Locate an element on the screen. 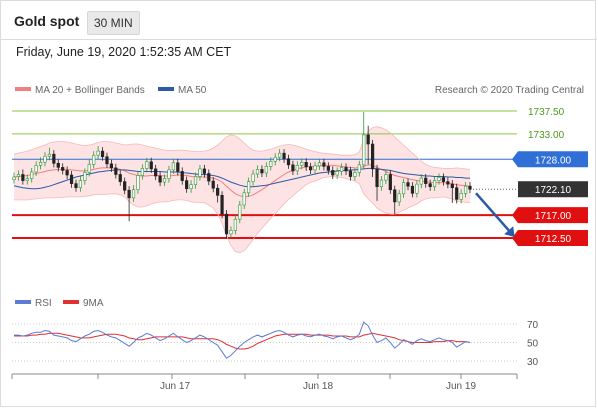  forecast-arrow-line is located at coordinates (494, 213).